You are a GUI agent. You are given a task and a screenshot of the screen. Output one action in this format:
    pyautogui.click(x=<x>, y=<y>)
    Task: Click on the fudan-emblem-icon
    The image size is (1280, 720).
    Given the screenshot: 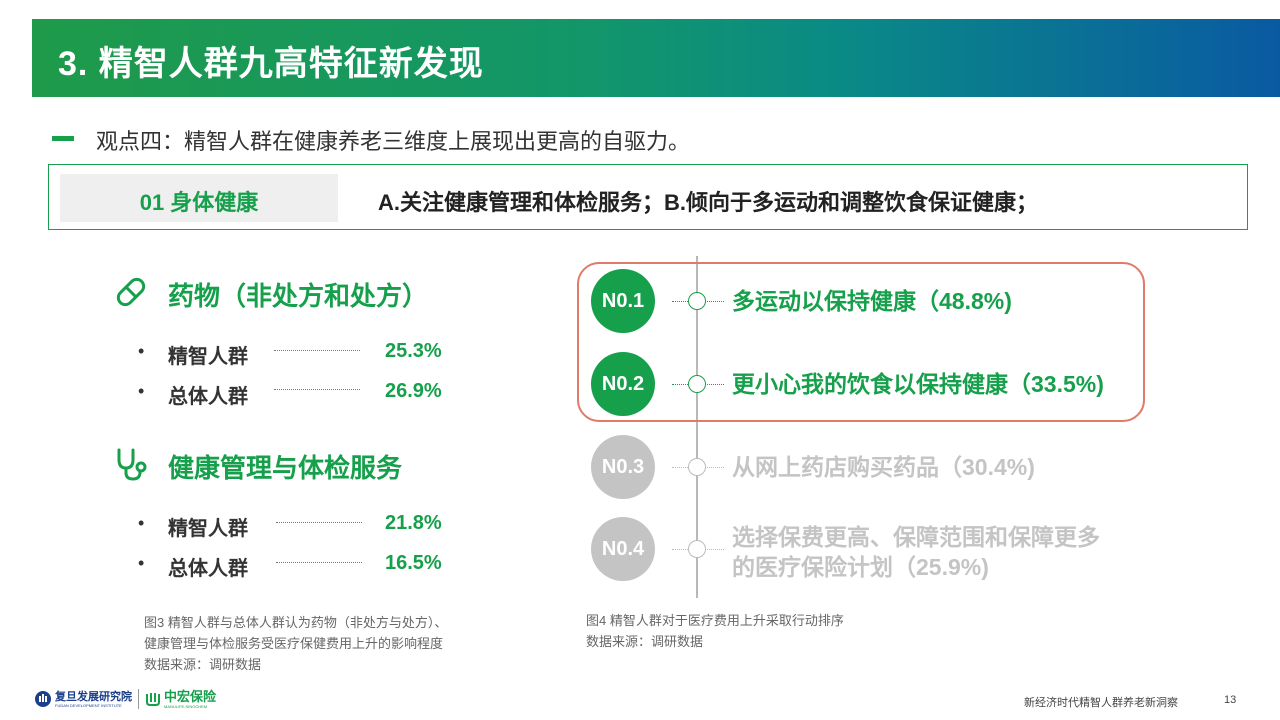 What is the action you would take?
    pyautogui.click(x=43, y=699)
    